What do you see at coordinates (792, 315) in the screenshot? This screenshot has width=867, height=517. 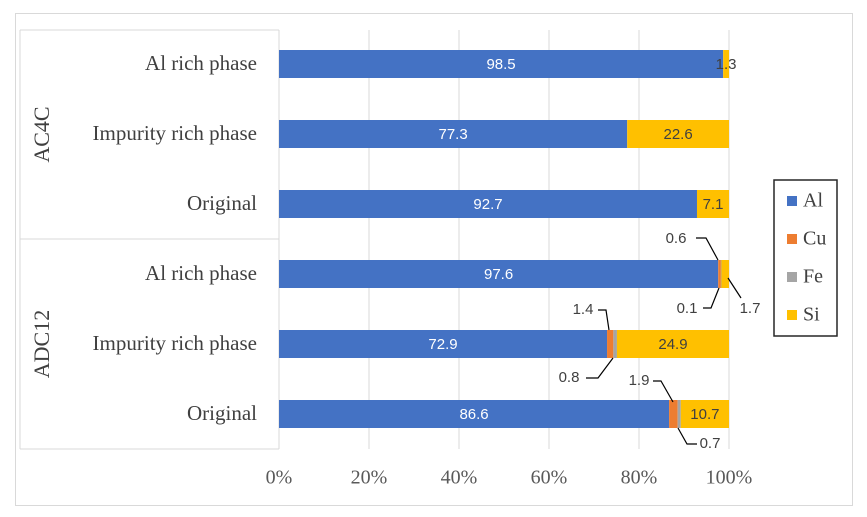 I see `legend-swatch-si` at bounding box center [792, 315].